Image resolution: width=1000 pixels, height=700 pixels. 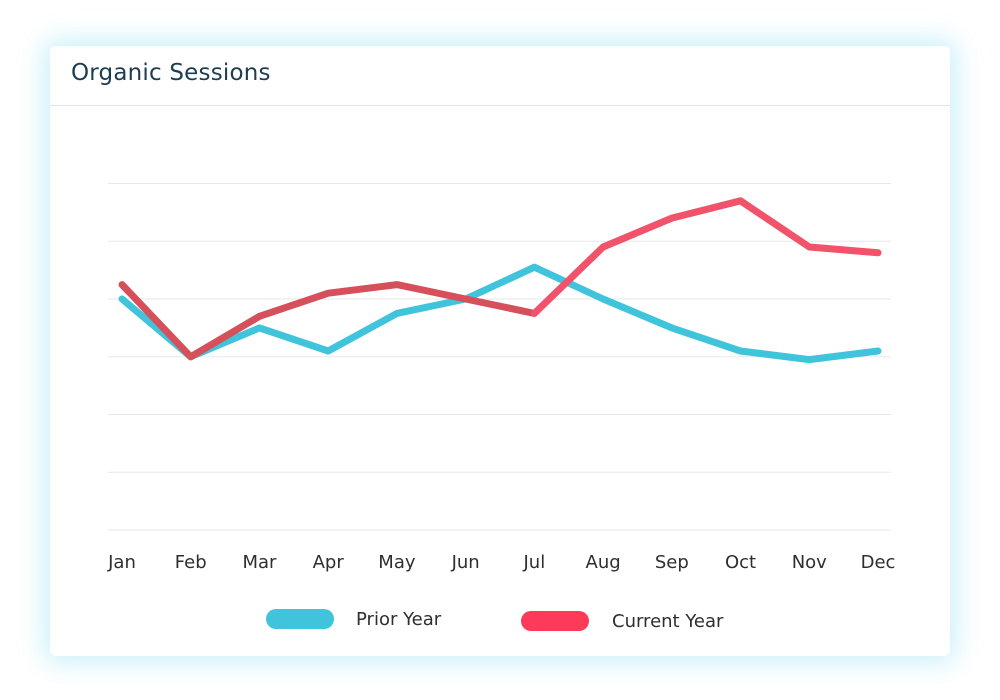 I want to click on series-line-prior-year, so click(x=500, y=313).